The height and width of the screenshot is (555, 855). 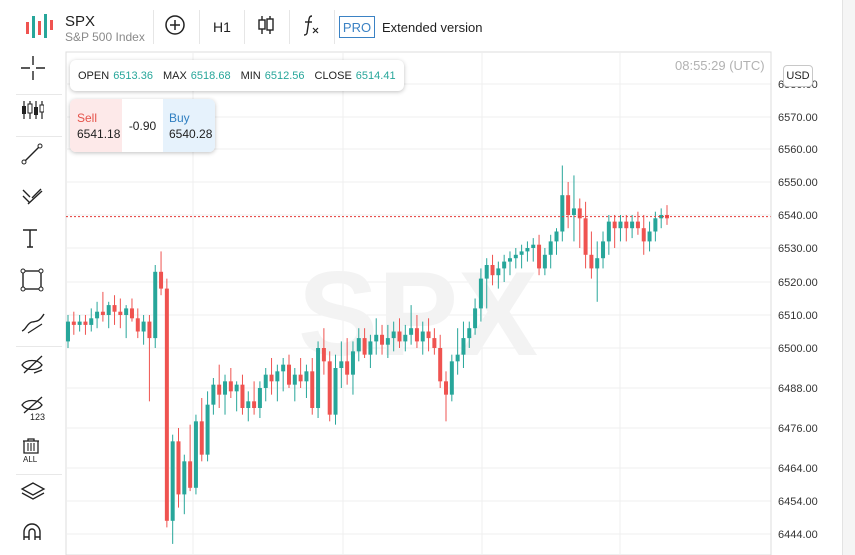 What do you see at coordinates (798, 283) in the screenshot?
I see `y-tick-label: 6520.00` at bounding box center [798, 283].